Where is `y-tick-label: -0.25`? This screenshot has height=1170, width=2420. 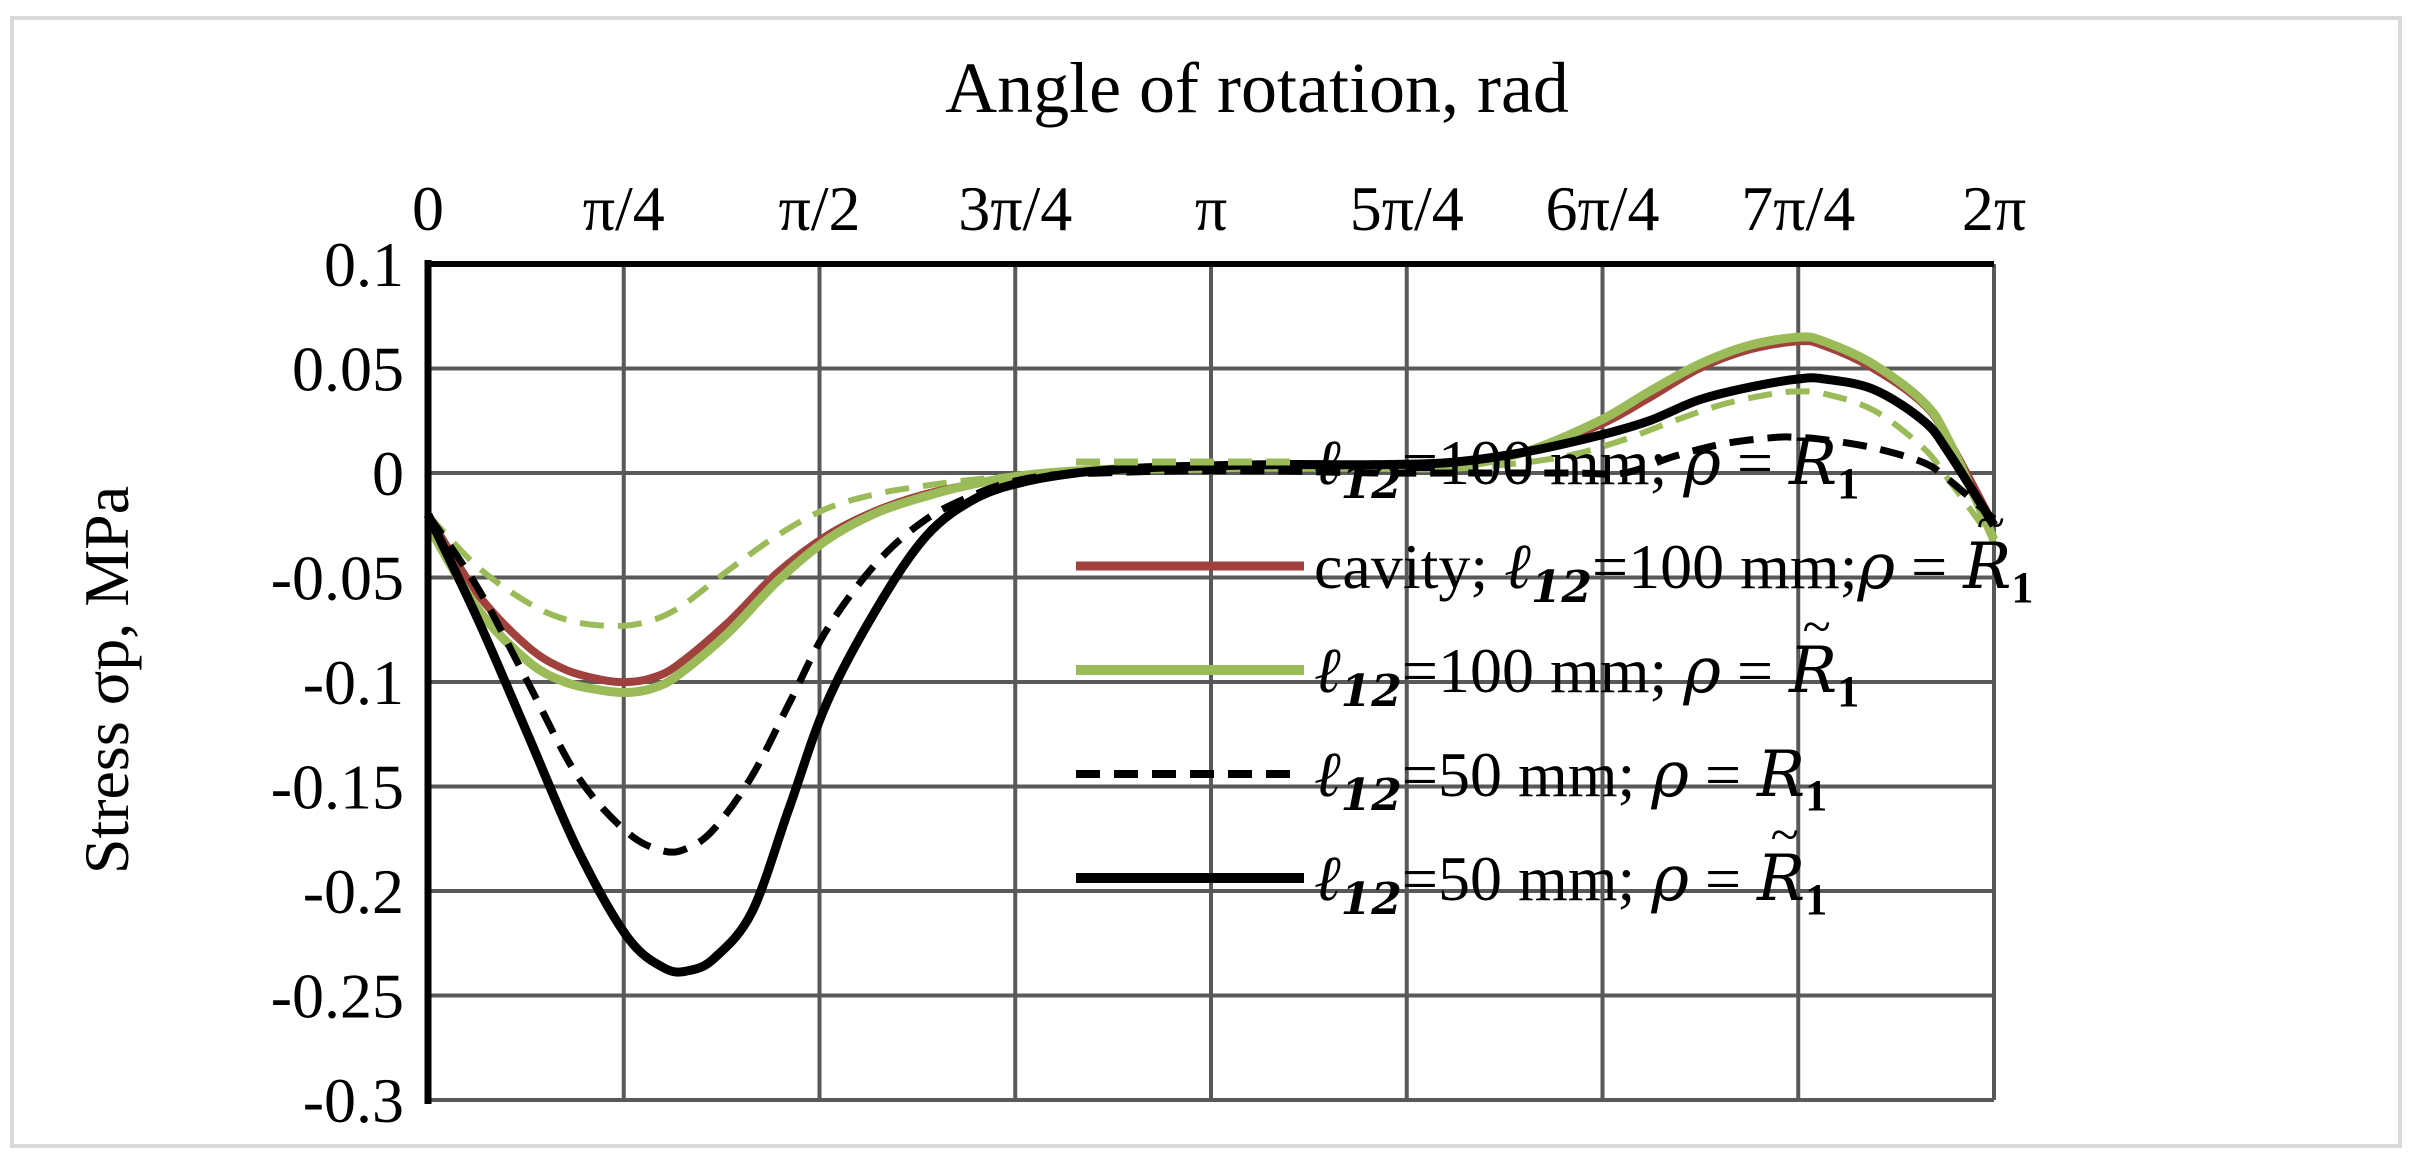
y-tick-label: -0.25 is located at coordinates (337, 996).